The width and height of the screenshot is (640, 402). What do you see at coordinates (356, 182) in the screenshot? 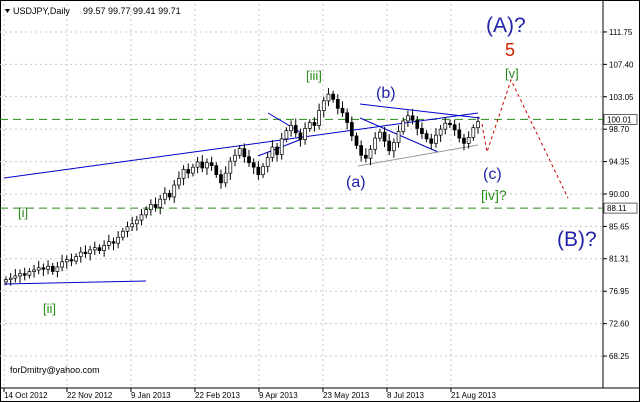
I see `wave-label-a: (a)` at bounding box center [356, 182].